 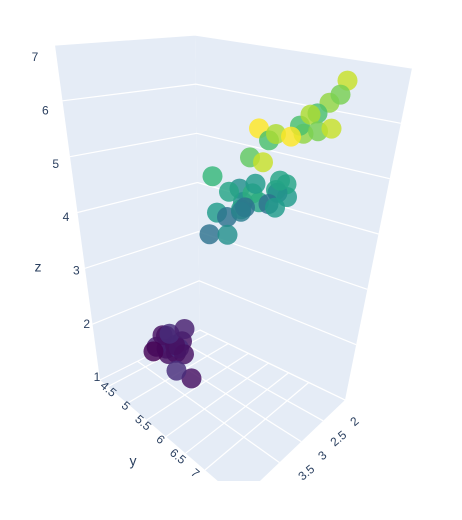 I want to click on z-tick-label: 2, so click(x=86, y=324).